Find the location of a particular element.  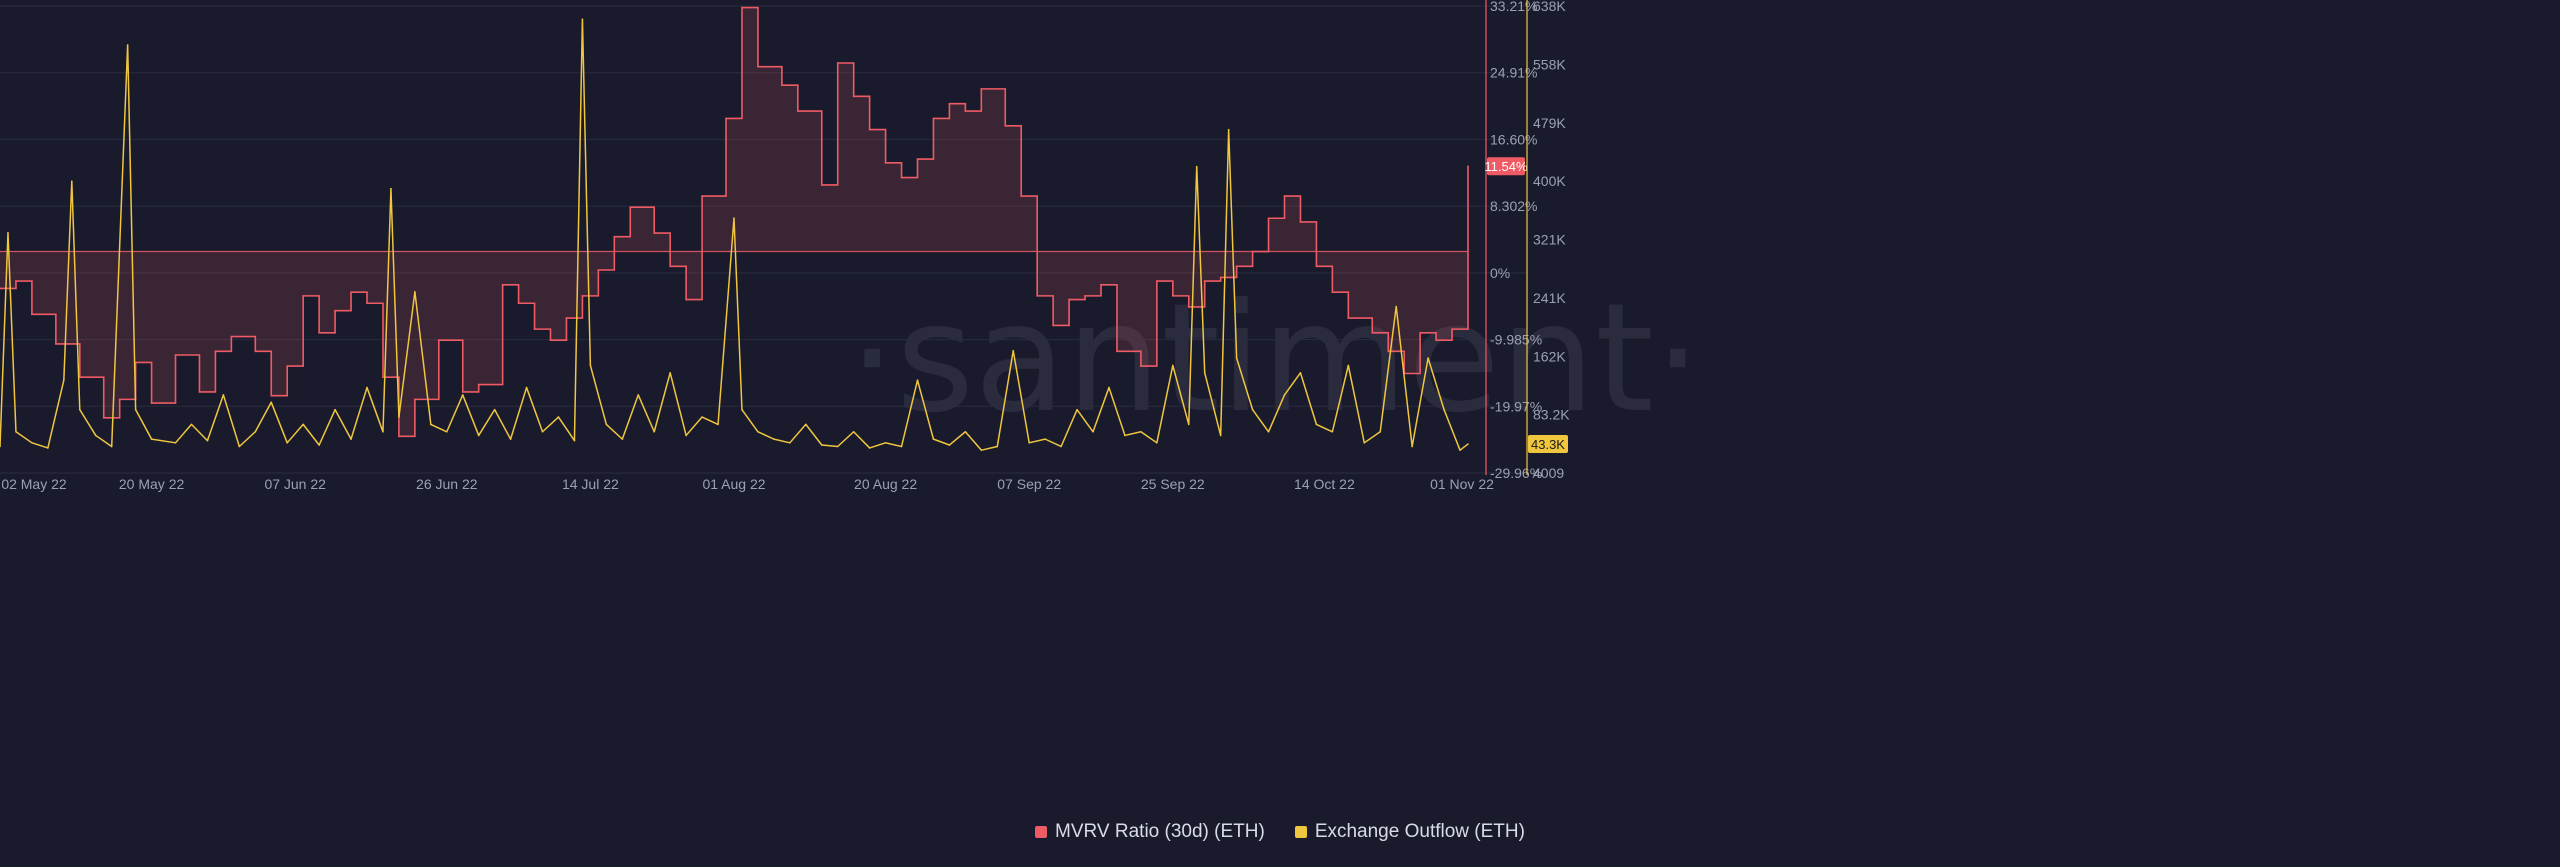

outflow-tick-label: 638K is located at coordinates (1549, 7).